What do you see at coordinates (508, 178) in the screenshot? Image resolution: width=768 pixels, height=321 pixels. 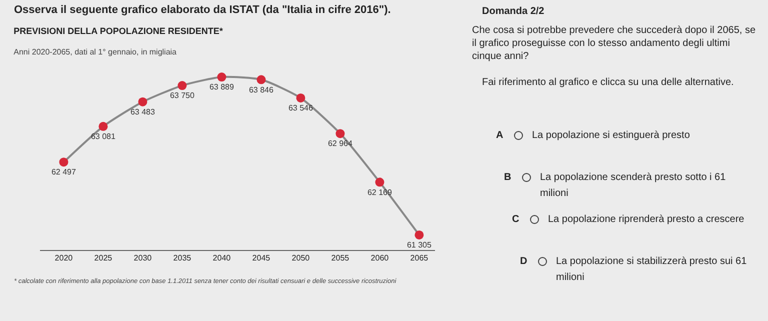 I see `text: B` at bounding box center [508, 178].